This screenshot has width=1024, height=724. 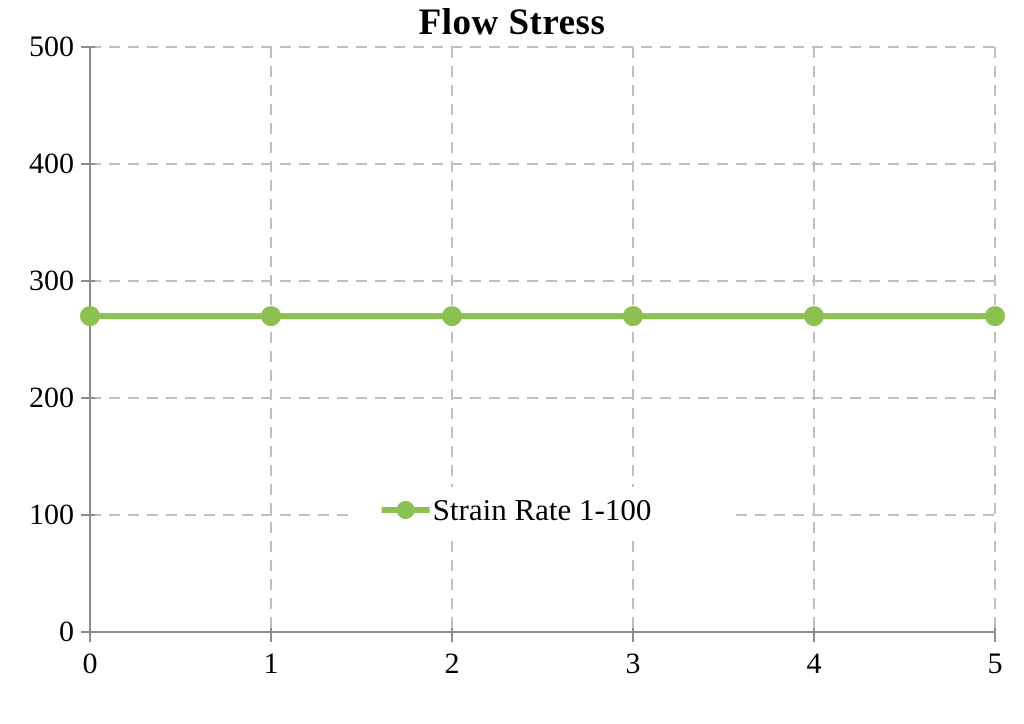 I want to click on legend-label: Strain Rate 1-100, so click(x=542, y=509).